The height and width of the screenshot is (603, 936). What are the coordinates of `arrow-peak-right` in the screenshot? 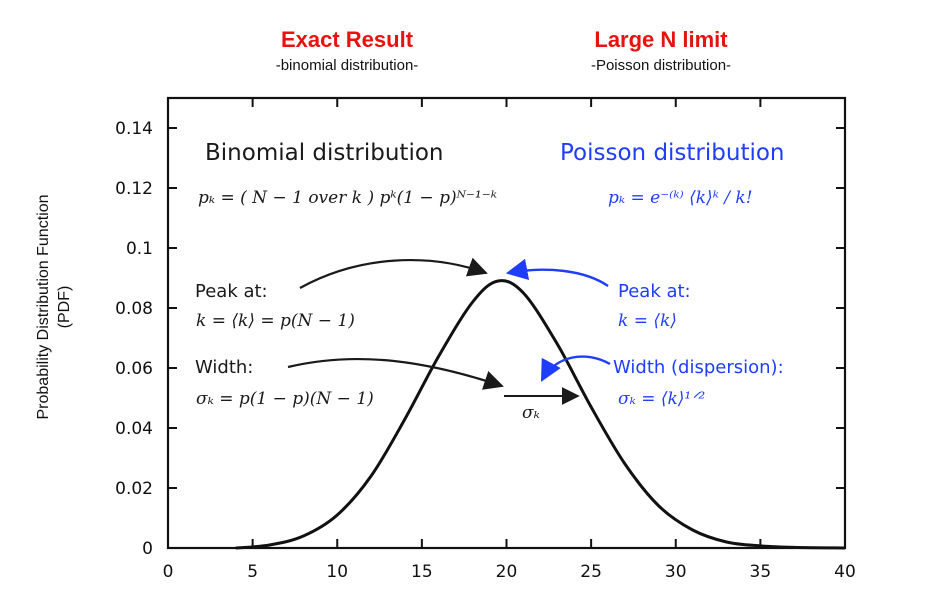 It's located at (557, 272).